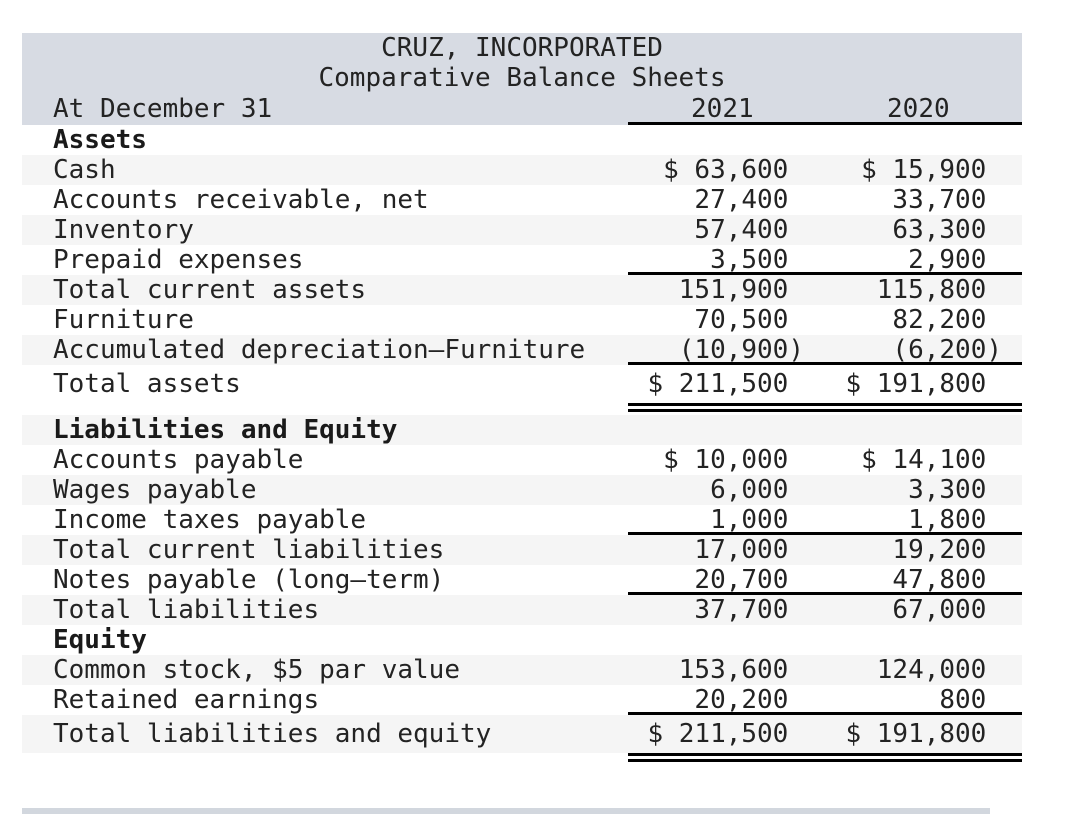 The height and width of the screenshot is (814, 1082). I want to click on amount-2021: 151,900, so click(741, 290).